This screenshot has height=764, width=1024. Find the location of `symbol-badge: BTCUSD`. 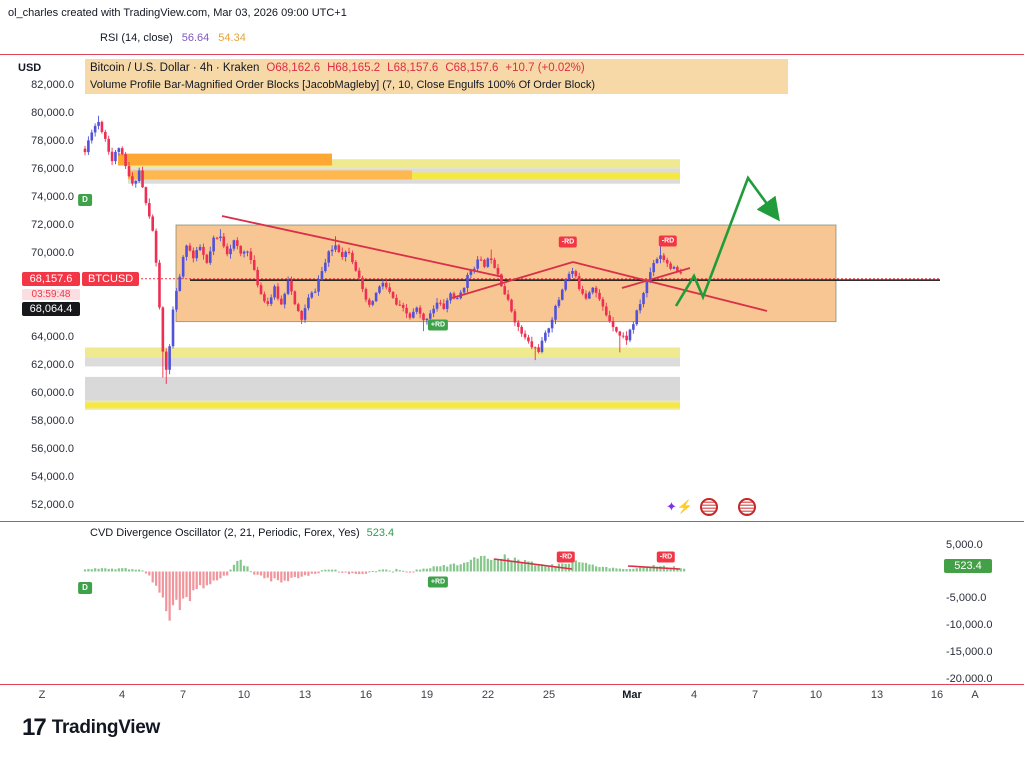

symbol-badge: BTCUSD is located at coordinates (111, 279).